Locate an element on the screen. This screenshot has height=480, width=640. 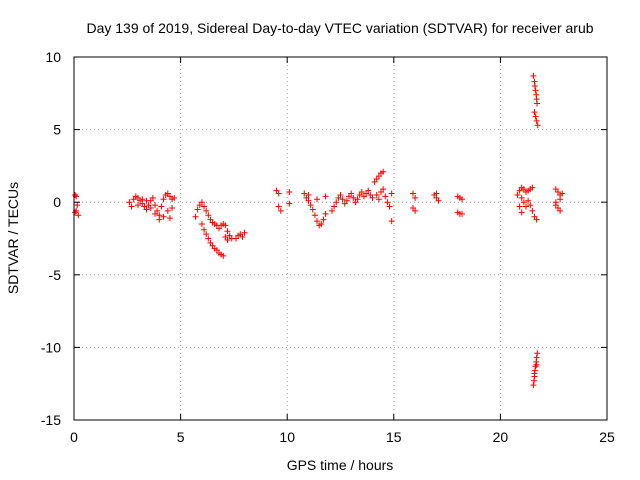
x-tick-labels: 0 5 10 15 20 25 is located at coordinates (342, 437).